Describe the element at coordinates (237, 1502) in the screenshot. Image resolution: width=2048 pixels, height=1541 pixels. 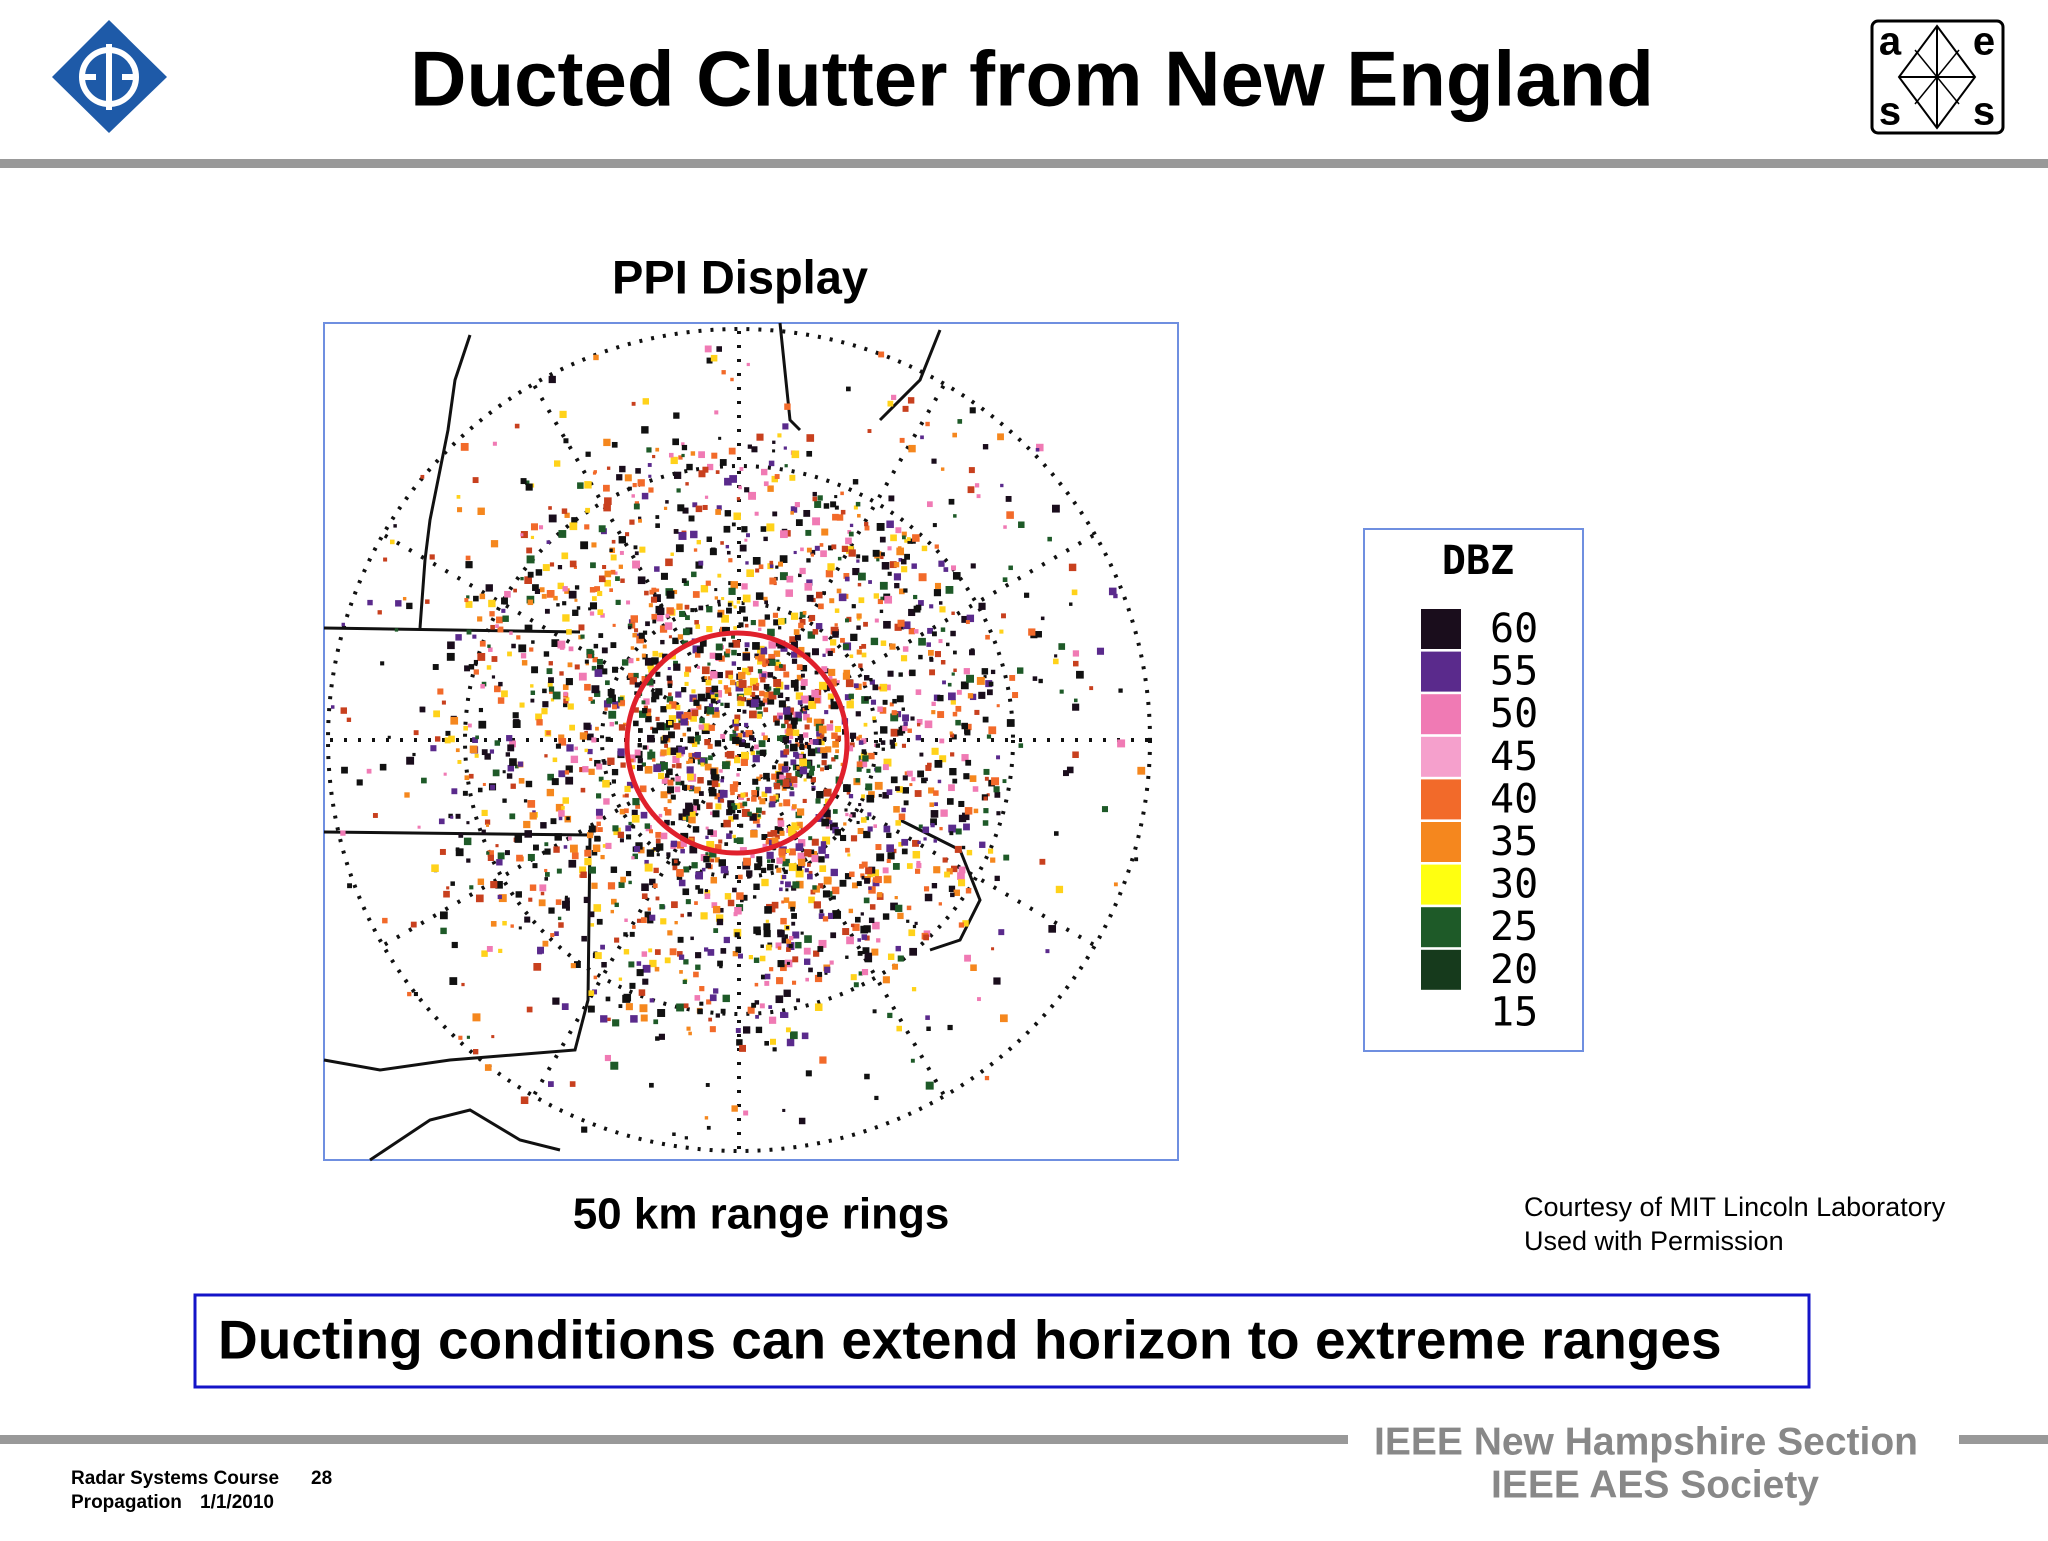
I see `footer-date: 1/1/2010` at that location.